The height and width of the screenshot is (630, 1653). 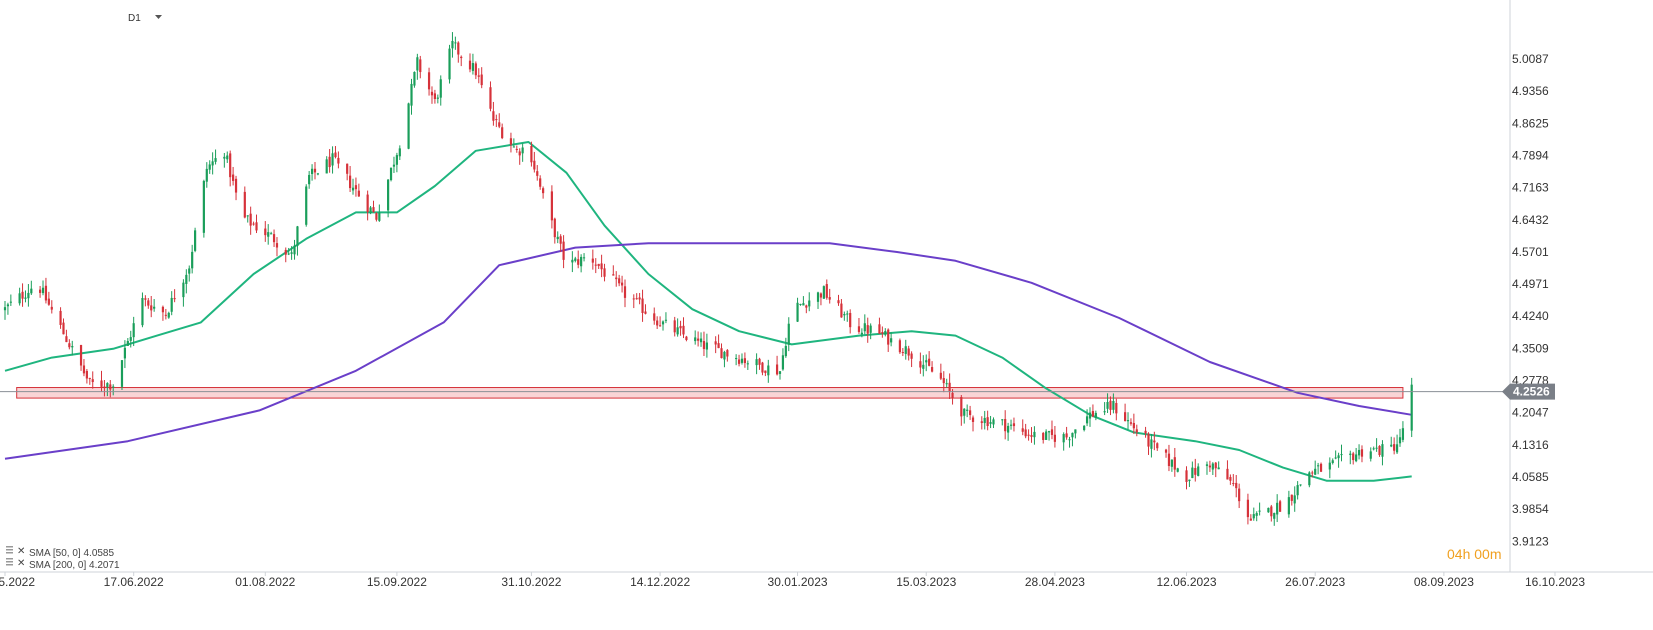 What do you see at coordinates (63, 564) in the screenshot?
I see `legend-sma-200: ✕ SMA [200, 0] 4.2071` at bounding box center [63, 564].